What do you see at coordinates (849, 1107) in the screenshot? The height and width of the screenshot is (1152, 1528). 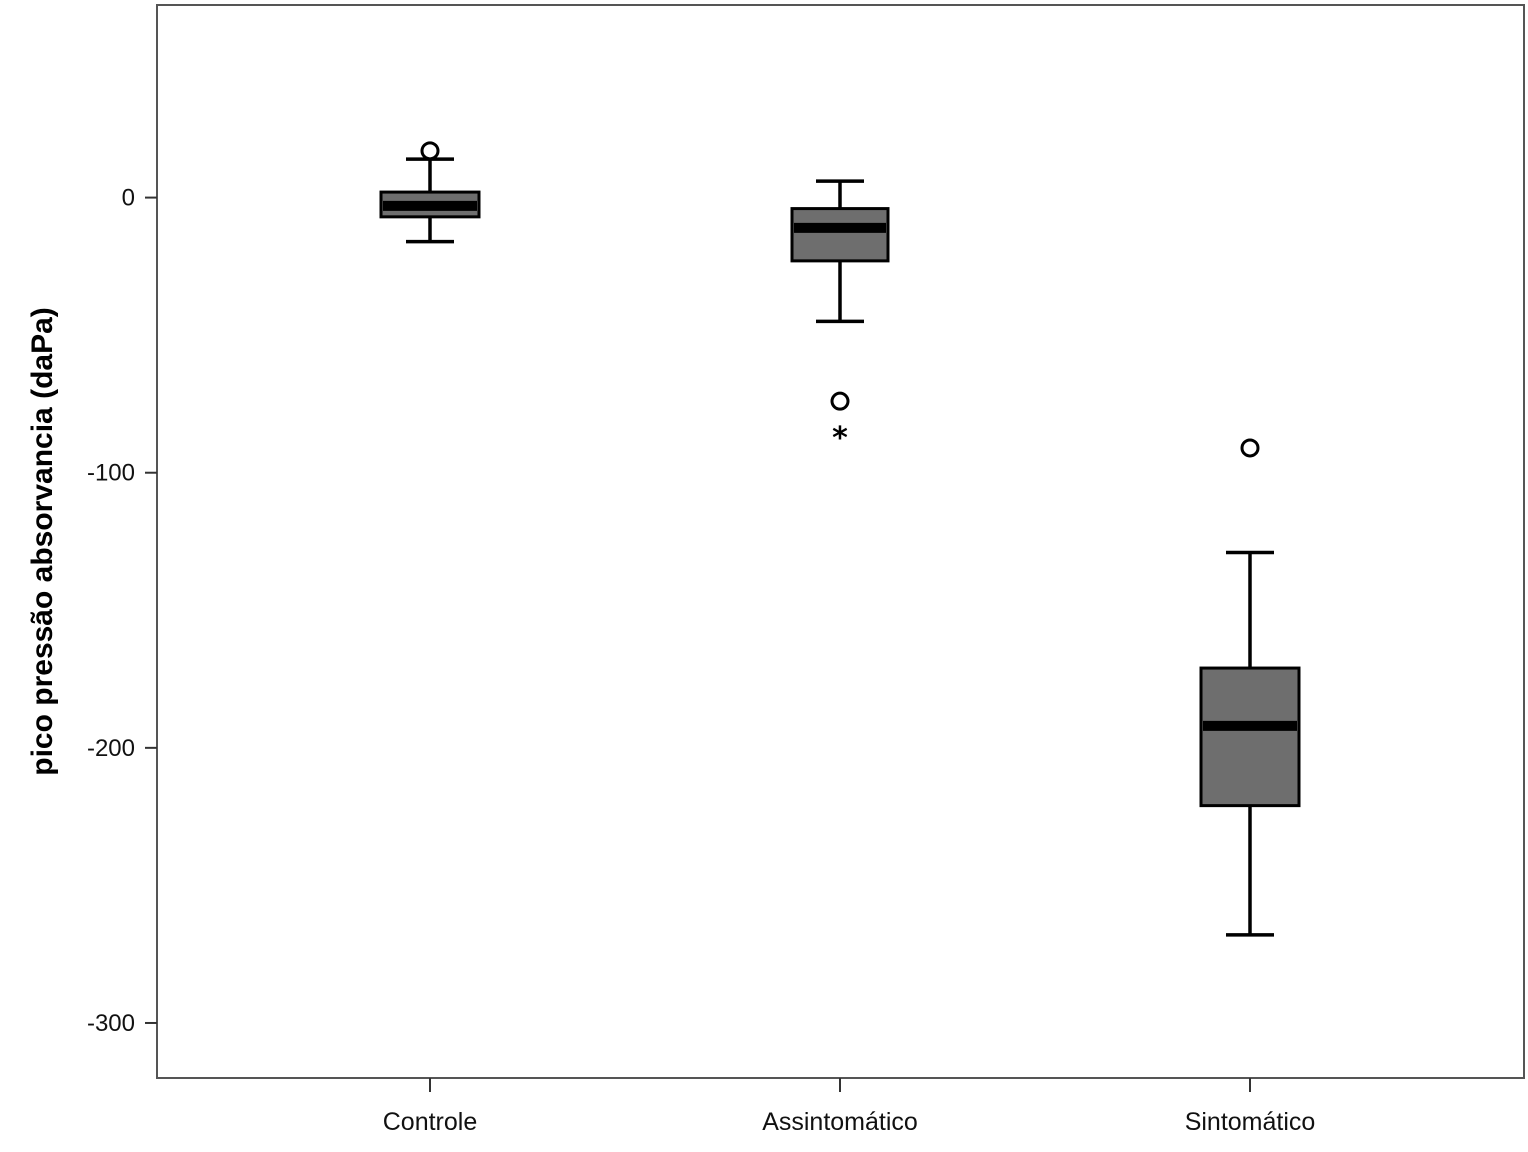 I see `x-axis: Controle Assintomático Sintomático` at bounding box center [849, 1107].